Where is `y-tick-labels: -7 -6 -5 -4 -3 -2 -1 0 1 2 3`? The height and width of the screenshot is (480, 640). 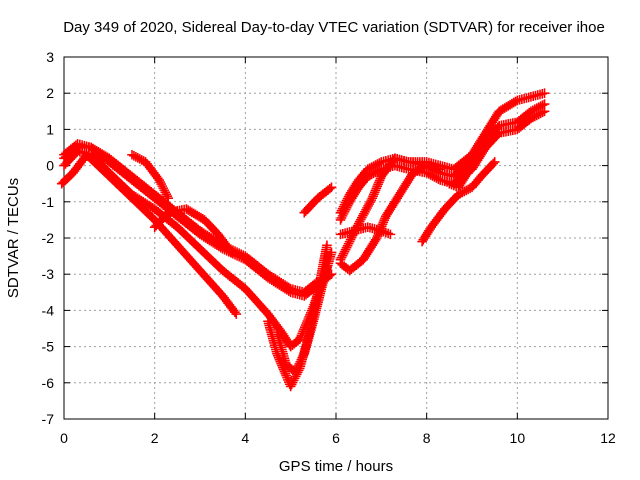
y-tick-labels: -7 -6 -5 -4 -3 -2 -1 0 1 2 3 is located at coordinates (48, 238).